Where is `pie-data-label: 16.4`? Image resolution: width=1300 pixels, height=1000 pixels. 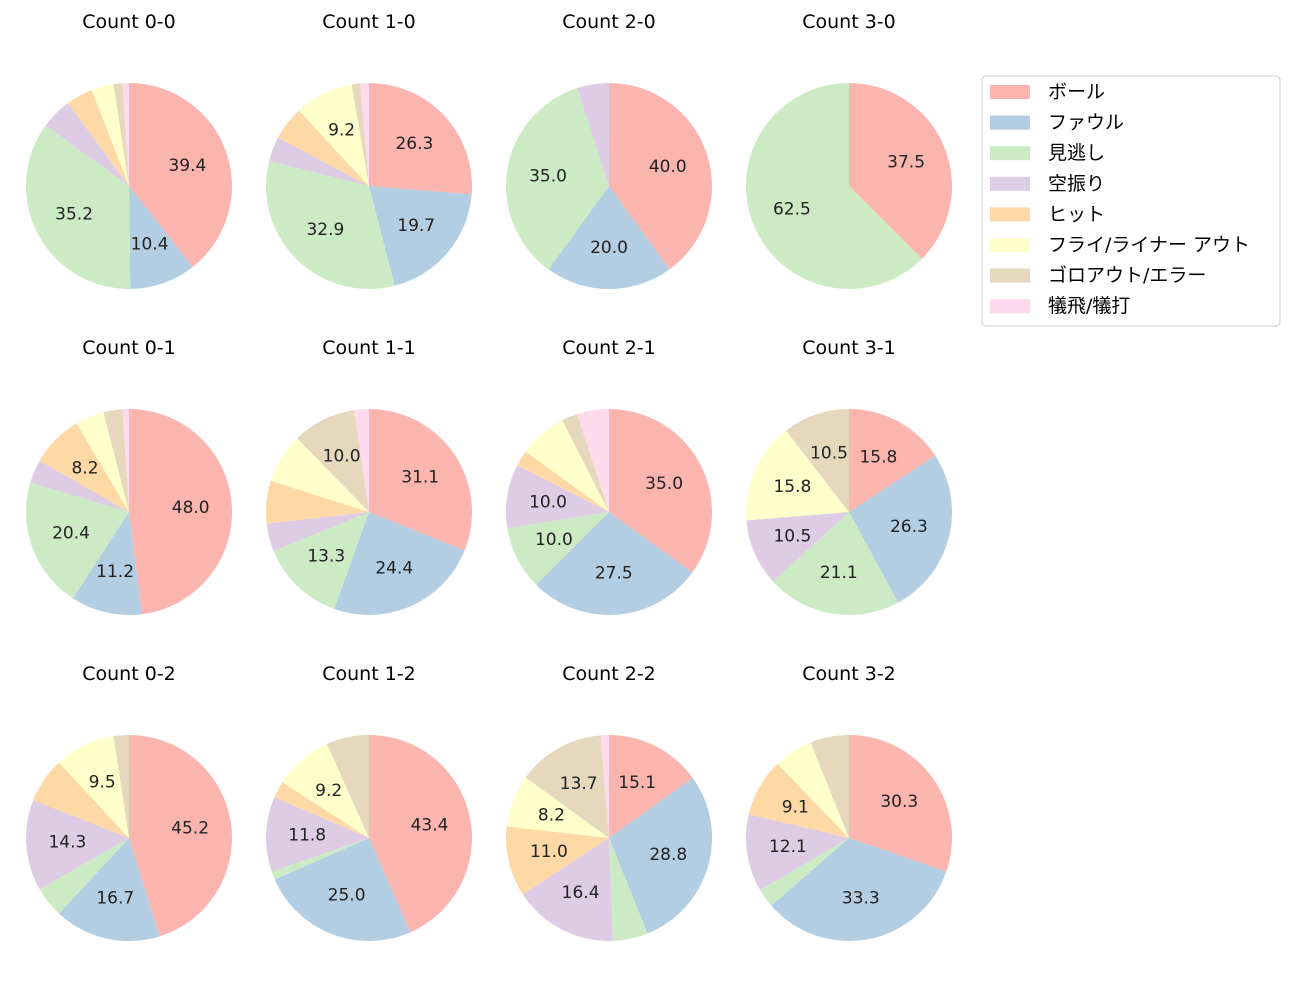
pie-data-label: 16.4 is located at coordinates (581, 893).